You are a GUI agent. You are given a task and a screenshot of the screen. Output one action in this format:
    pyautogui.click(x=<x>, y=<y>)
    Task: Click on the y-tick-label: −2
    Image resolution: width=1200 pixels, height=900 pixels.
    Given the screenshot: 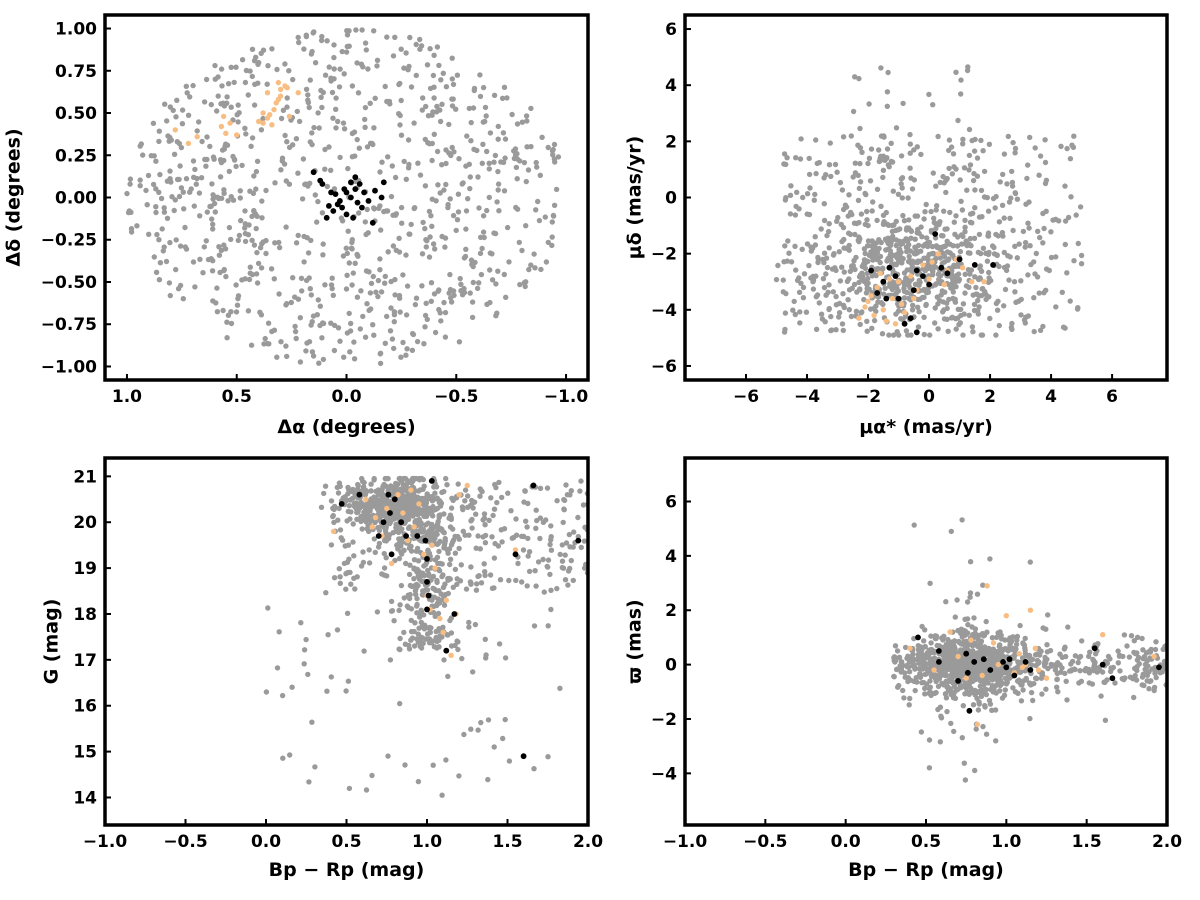 What is the action you would take?
    pyautogui.click(x=664, y=720)
    